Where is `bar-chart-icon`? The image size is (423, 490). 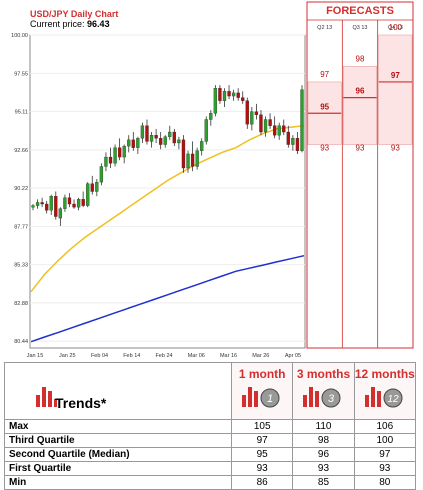
bar-chart-icon is located at coordinates (46, 397).